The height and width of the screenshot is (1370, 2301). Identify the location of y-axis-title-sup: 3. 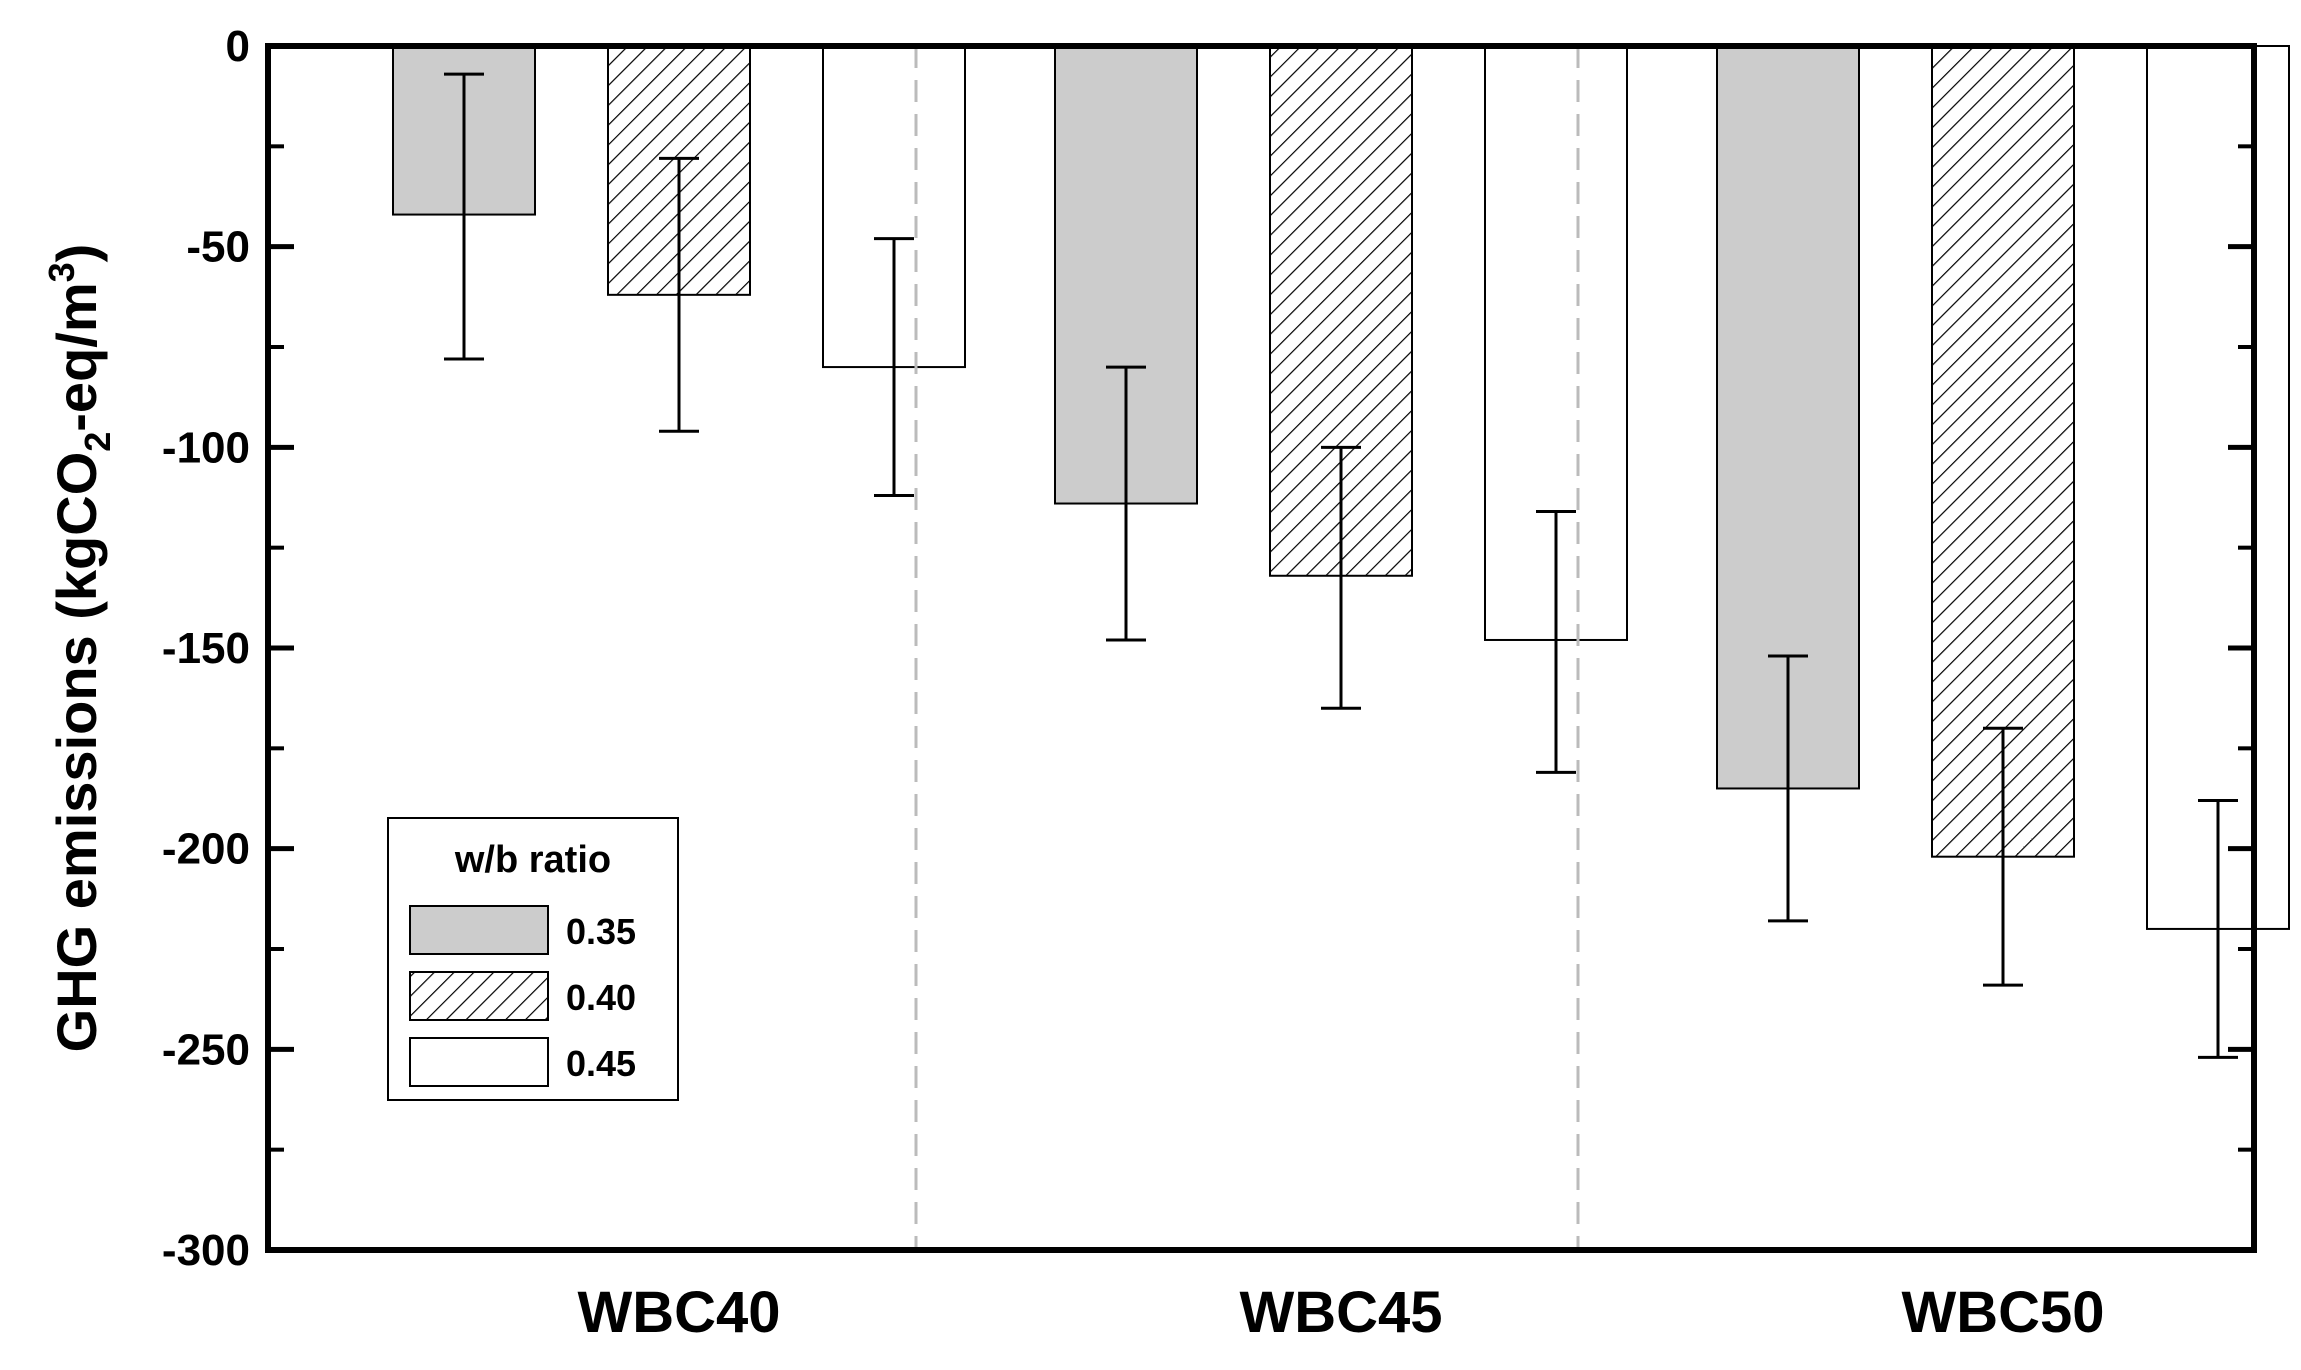
(61, 272).